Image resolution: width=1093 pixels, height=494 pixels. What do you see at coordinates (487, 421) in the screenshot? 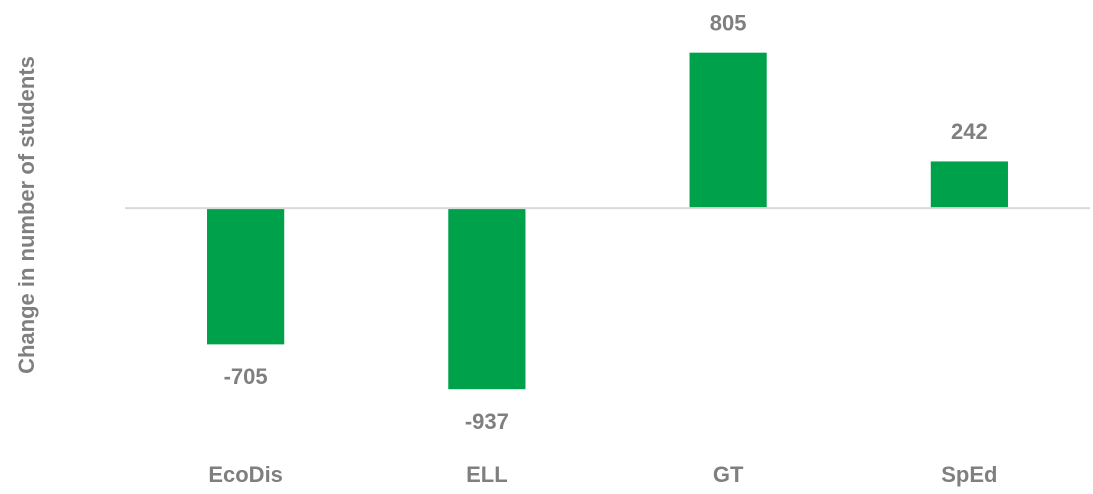
I see `data-label: -937` at bounding box center [487, 421].